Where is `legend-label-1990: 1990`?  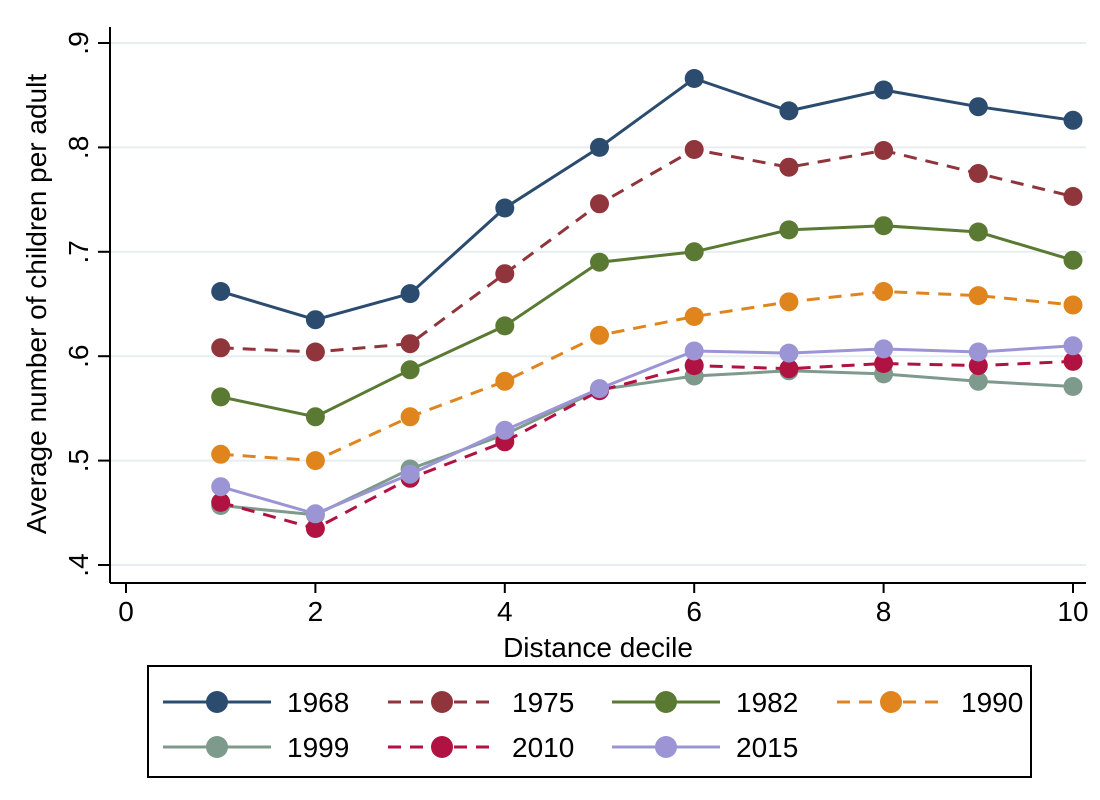
legend-label-1990: 1990 is located at coordinates (992, 702).